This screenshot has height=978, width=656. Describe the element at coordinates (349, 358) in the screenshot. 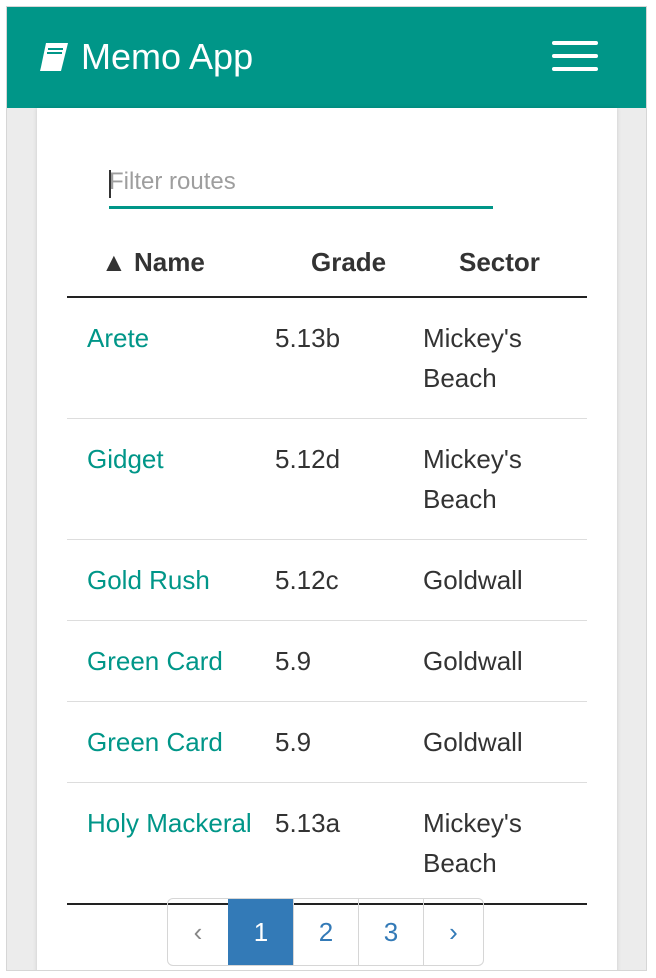

I see `route-grade: 5.13b` at that location.